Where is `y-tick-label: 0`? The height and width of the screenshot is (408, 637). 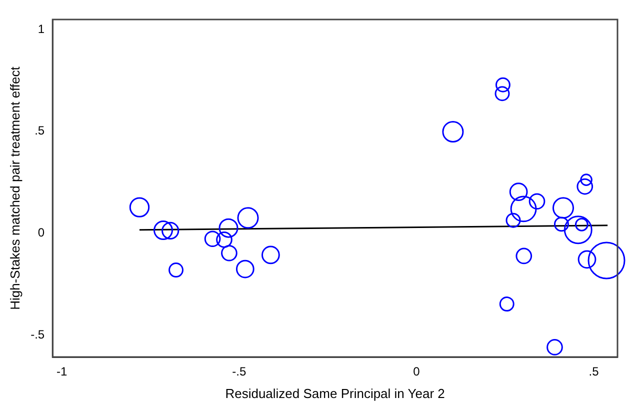
y-tick-label: 0 is located at coordinates (41, 232).